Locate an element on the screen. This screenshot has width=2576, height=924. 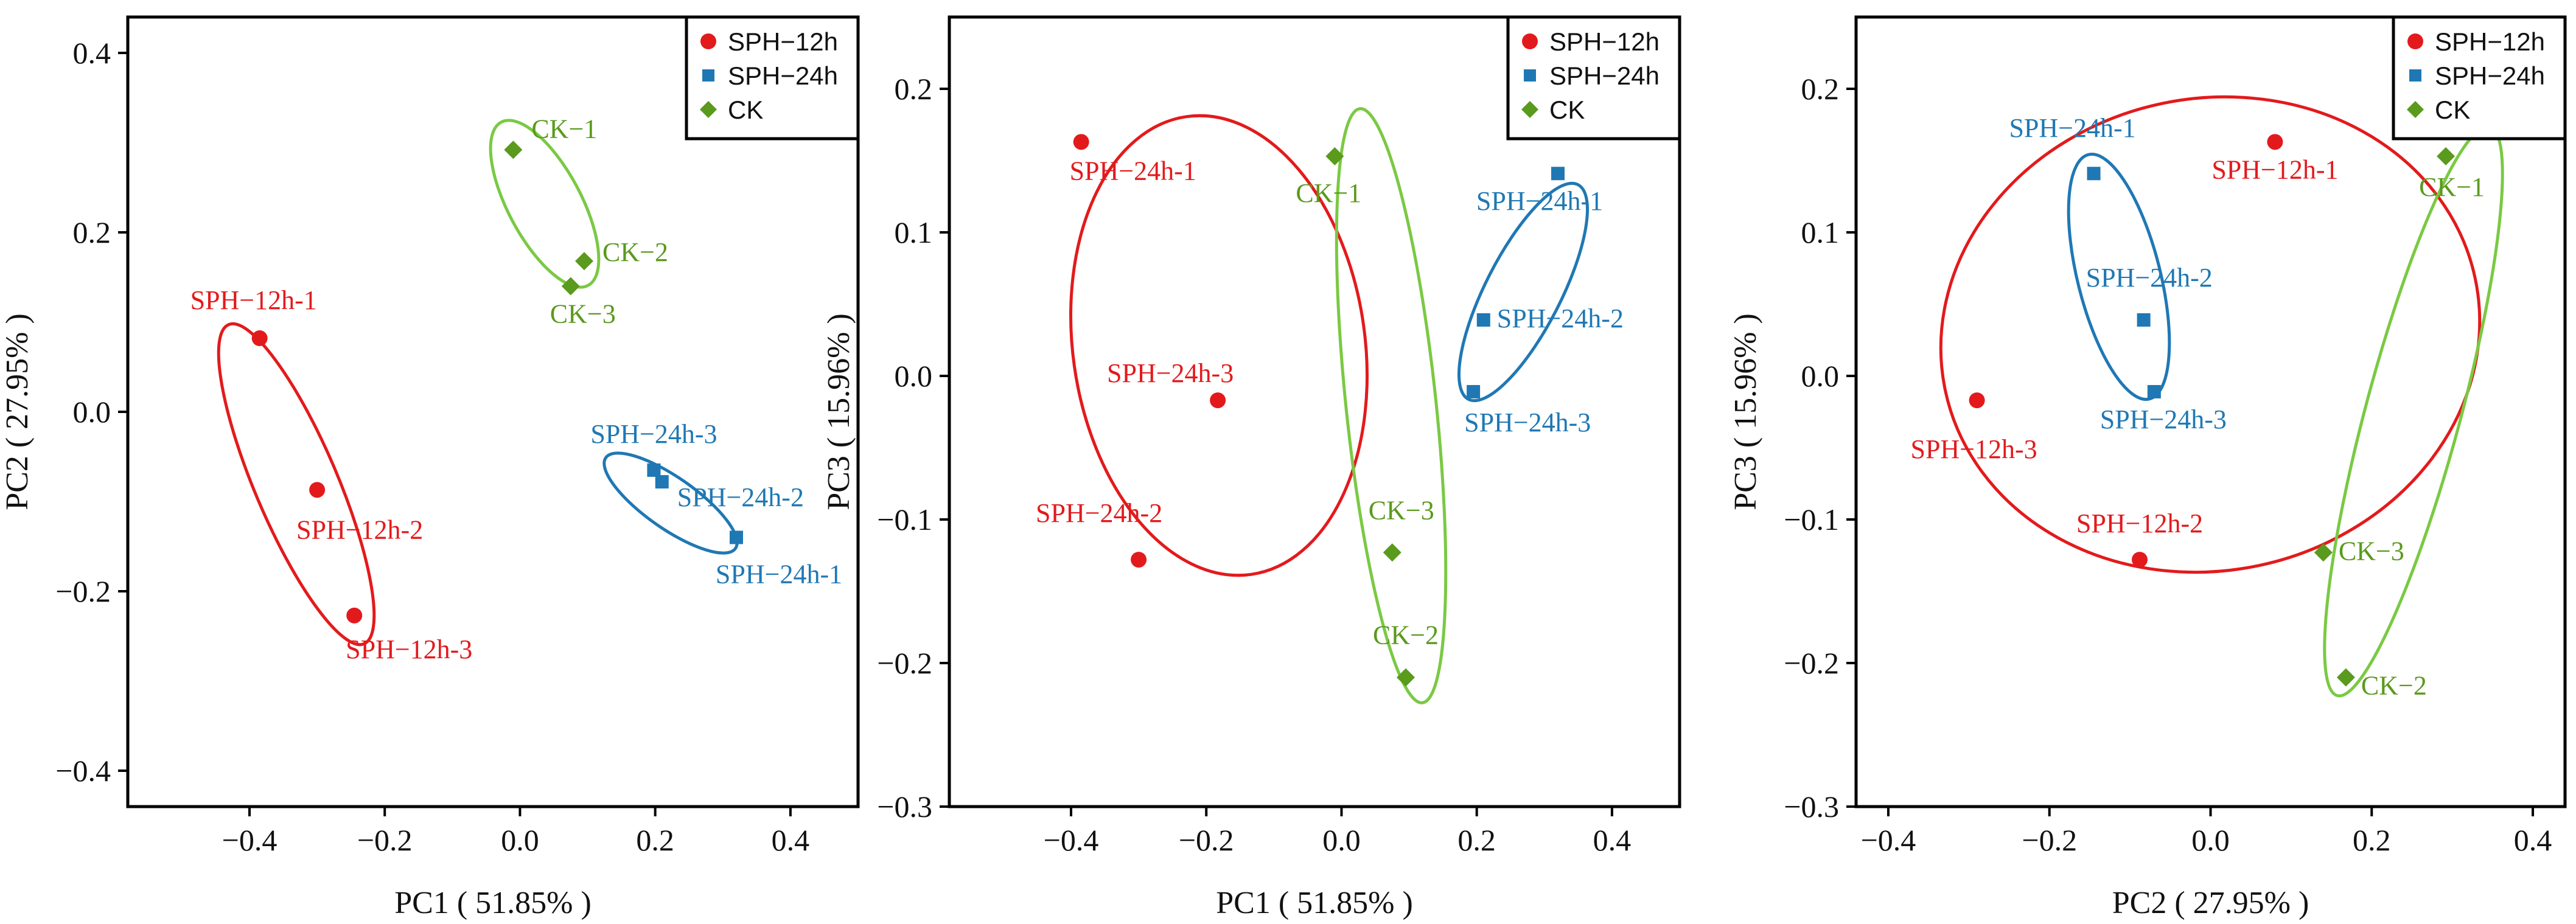
point-label: SPH−12h-1 is located at coordinates (254, 300).